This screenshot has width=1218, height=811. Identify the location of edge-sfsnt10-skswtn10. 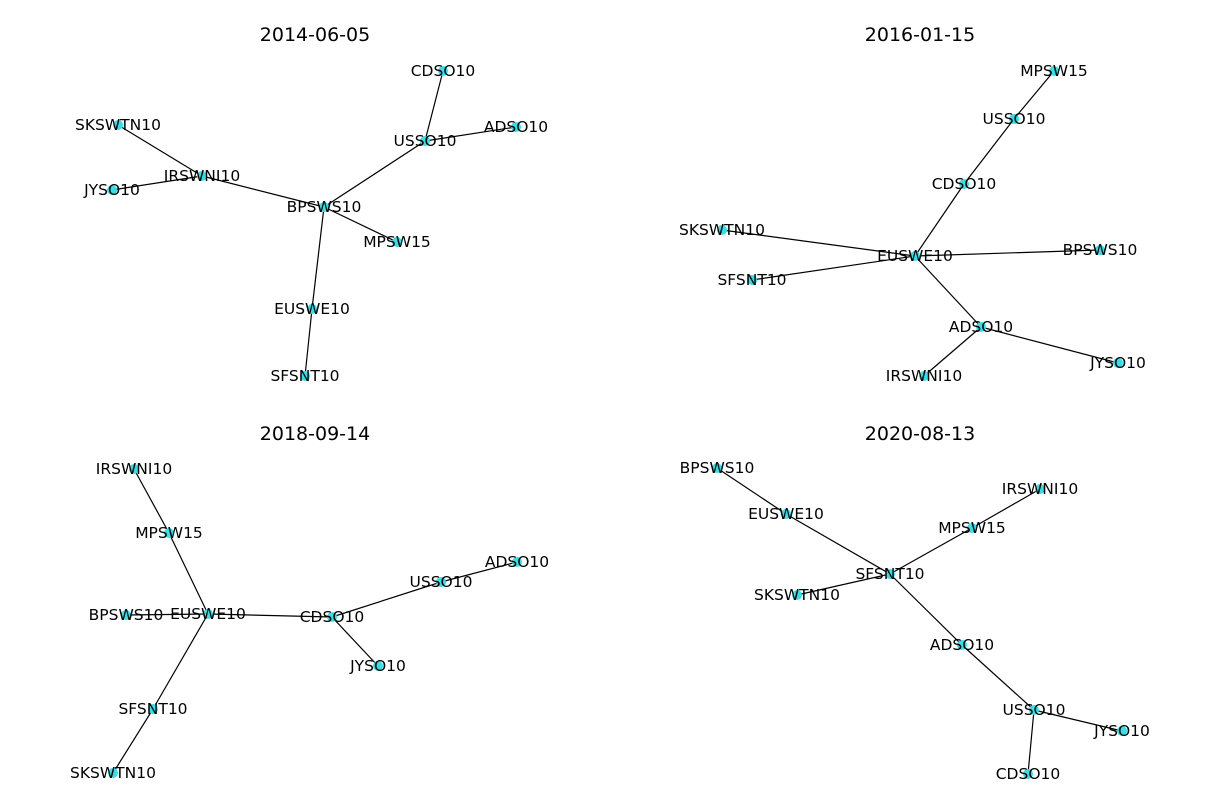
(133, 741).